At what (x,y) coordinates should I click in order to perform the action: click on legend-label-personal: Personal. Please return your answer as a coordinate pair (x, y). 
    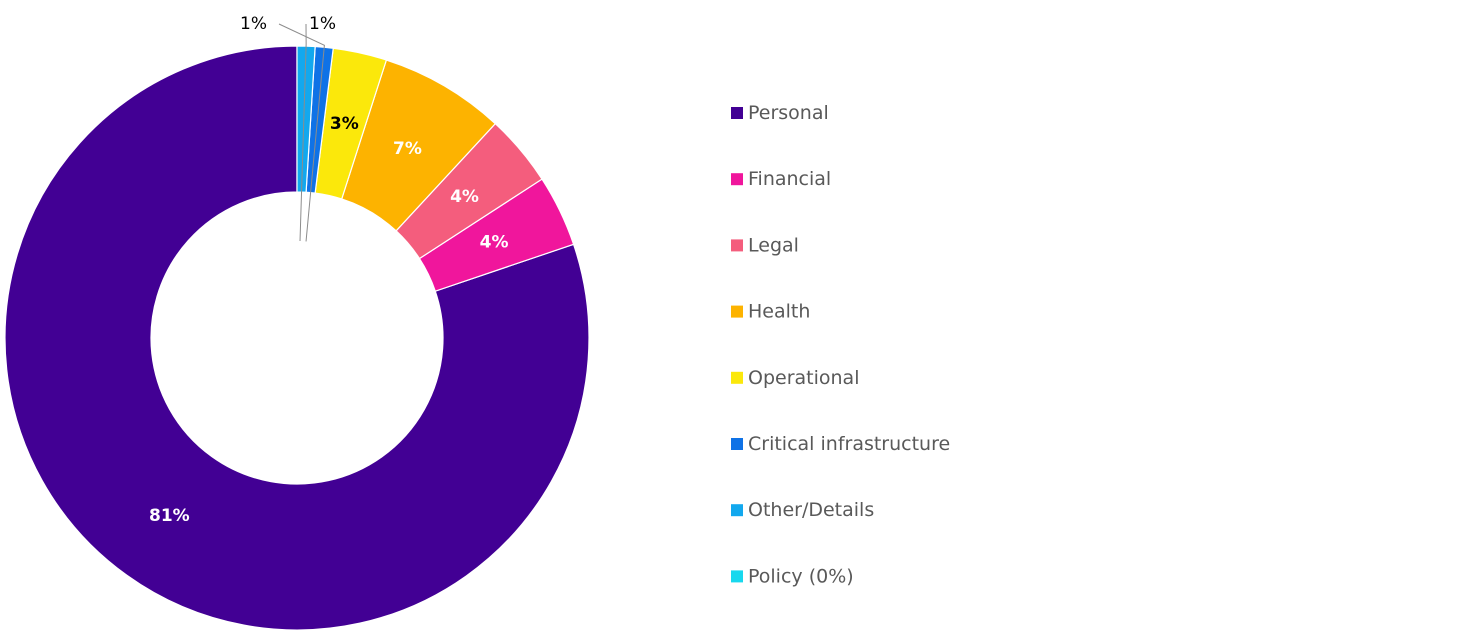
    Looking at the image, I should click on (788, 113).